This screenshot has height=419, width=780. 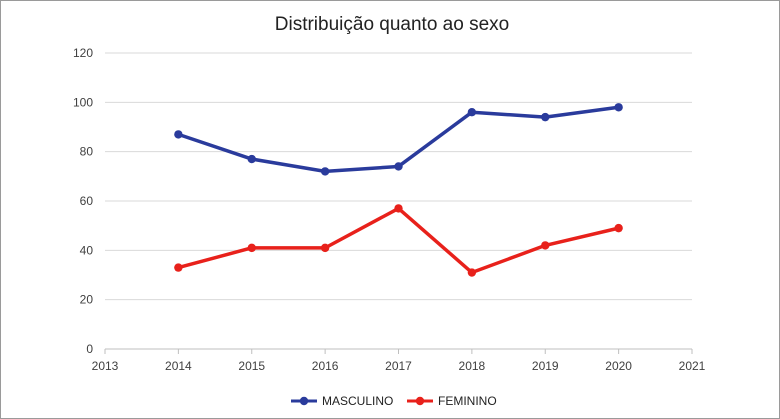 What do you see at coordinates (398, 240) in the screenshot?
I see `series-line-feminino` at bounding box center [398, 240].